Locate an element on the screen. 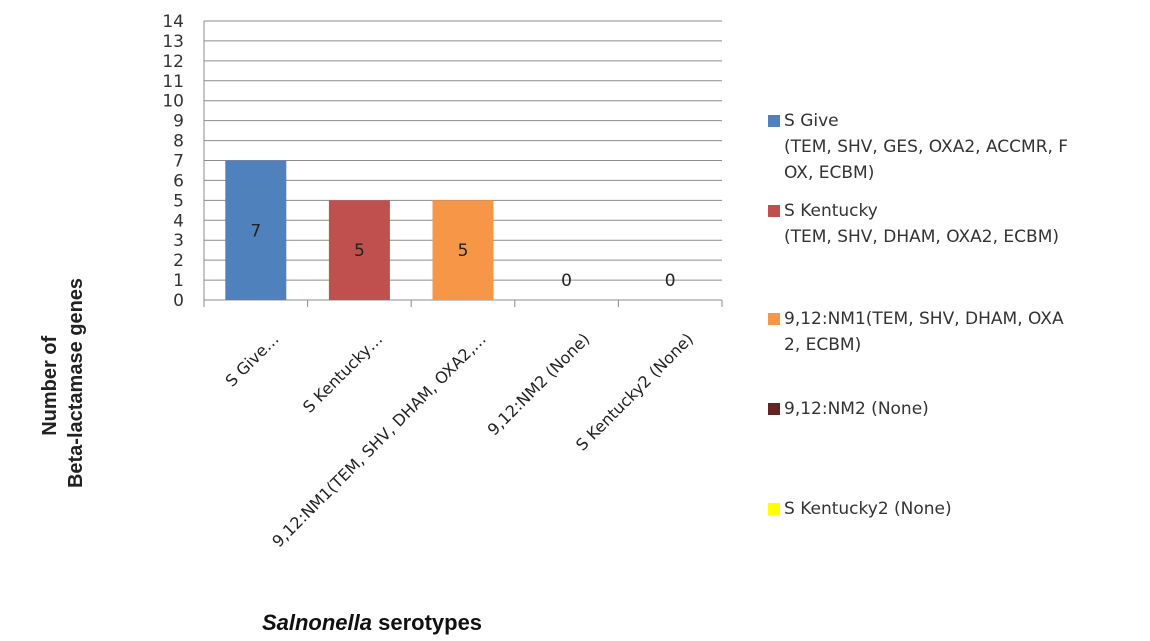 This screenshot has width=1150, height=641. y-tick-label: 8 is located at coordinates (178, 142).